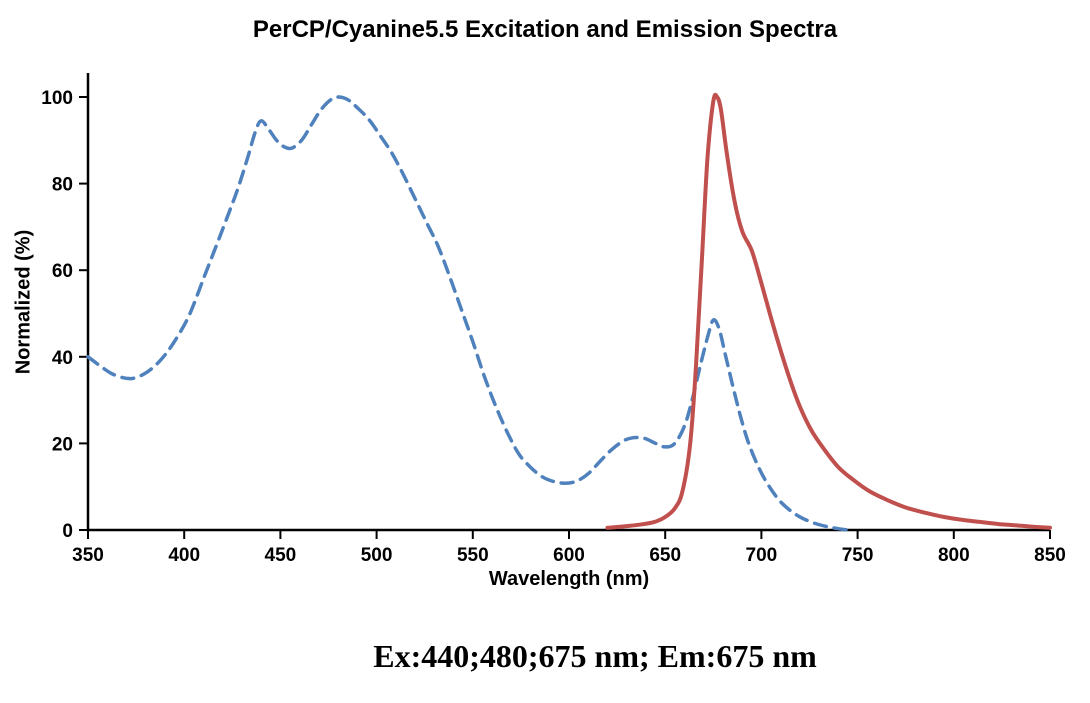 This screenshot has width=1090, height=703. What do you see at coordinates (569, 579) in the screenshot?
I see `x-axis-label: Wavelength (nm)` at bounding box center [569, 579].